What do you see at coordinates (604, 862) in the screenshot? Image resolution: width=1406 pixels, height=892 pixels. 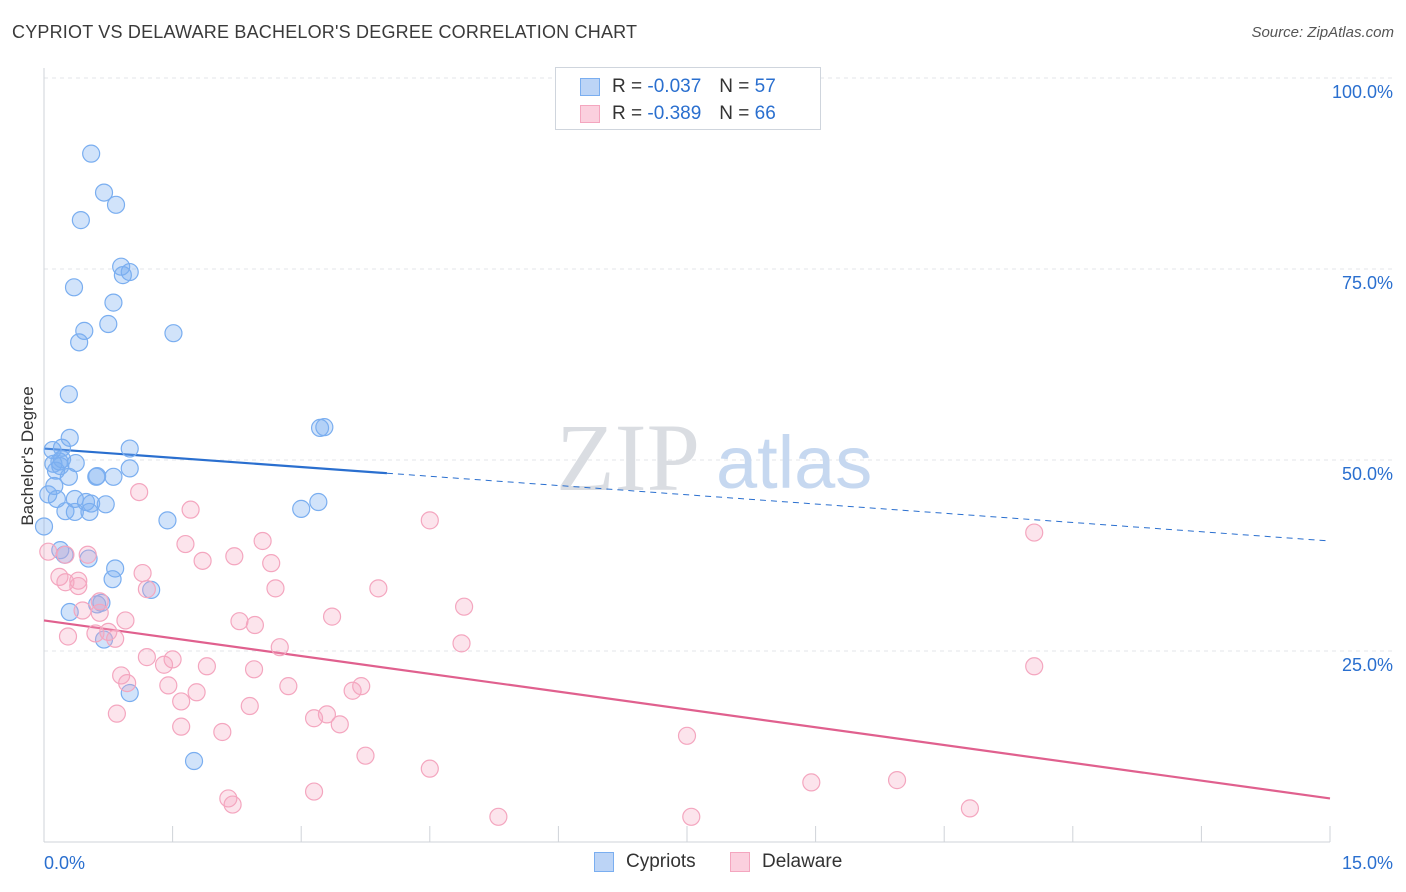 I see `bottom-legend-swatch-cypriots` at bounding box center [604, 862].